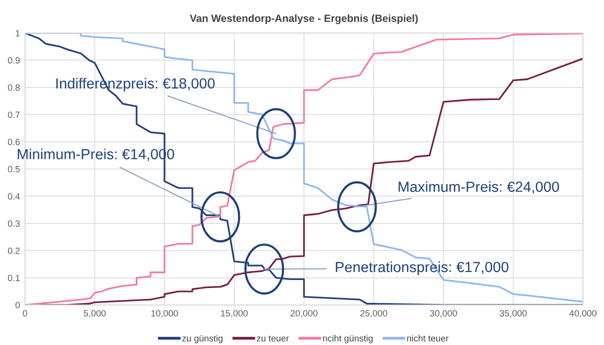 The width and height of the screenshot is (604, 345). What do you see at coordinates (202, 339) in the screenshot?
I see `legend-label: zu günstig` at bounding box center [202, 339].